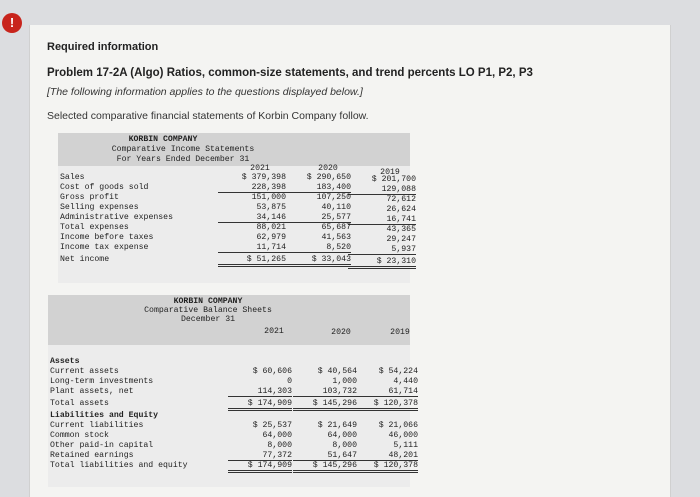 This screenshot has width=700, height=497. Describe the element at coordinates (274, 331) in the screenshot. I see `balance-year-2021: 2021` at that location.